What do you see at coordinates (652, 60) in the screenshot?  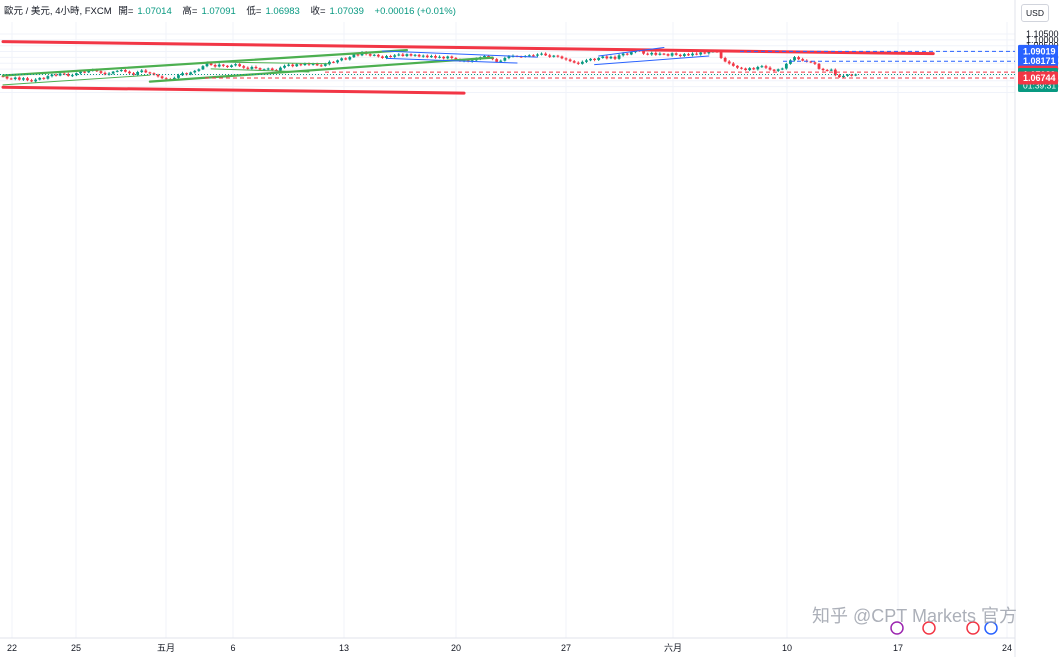 I see `blue-rise-bottom` at bounding box center [652, 60].